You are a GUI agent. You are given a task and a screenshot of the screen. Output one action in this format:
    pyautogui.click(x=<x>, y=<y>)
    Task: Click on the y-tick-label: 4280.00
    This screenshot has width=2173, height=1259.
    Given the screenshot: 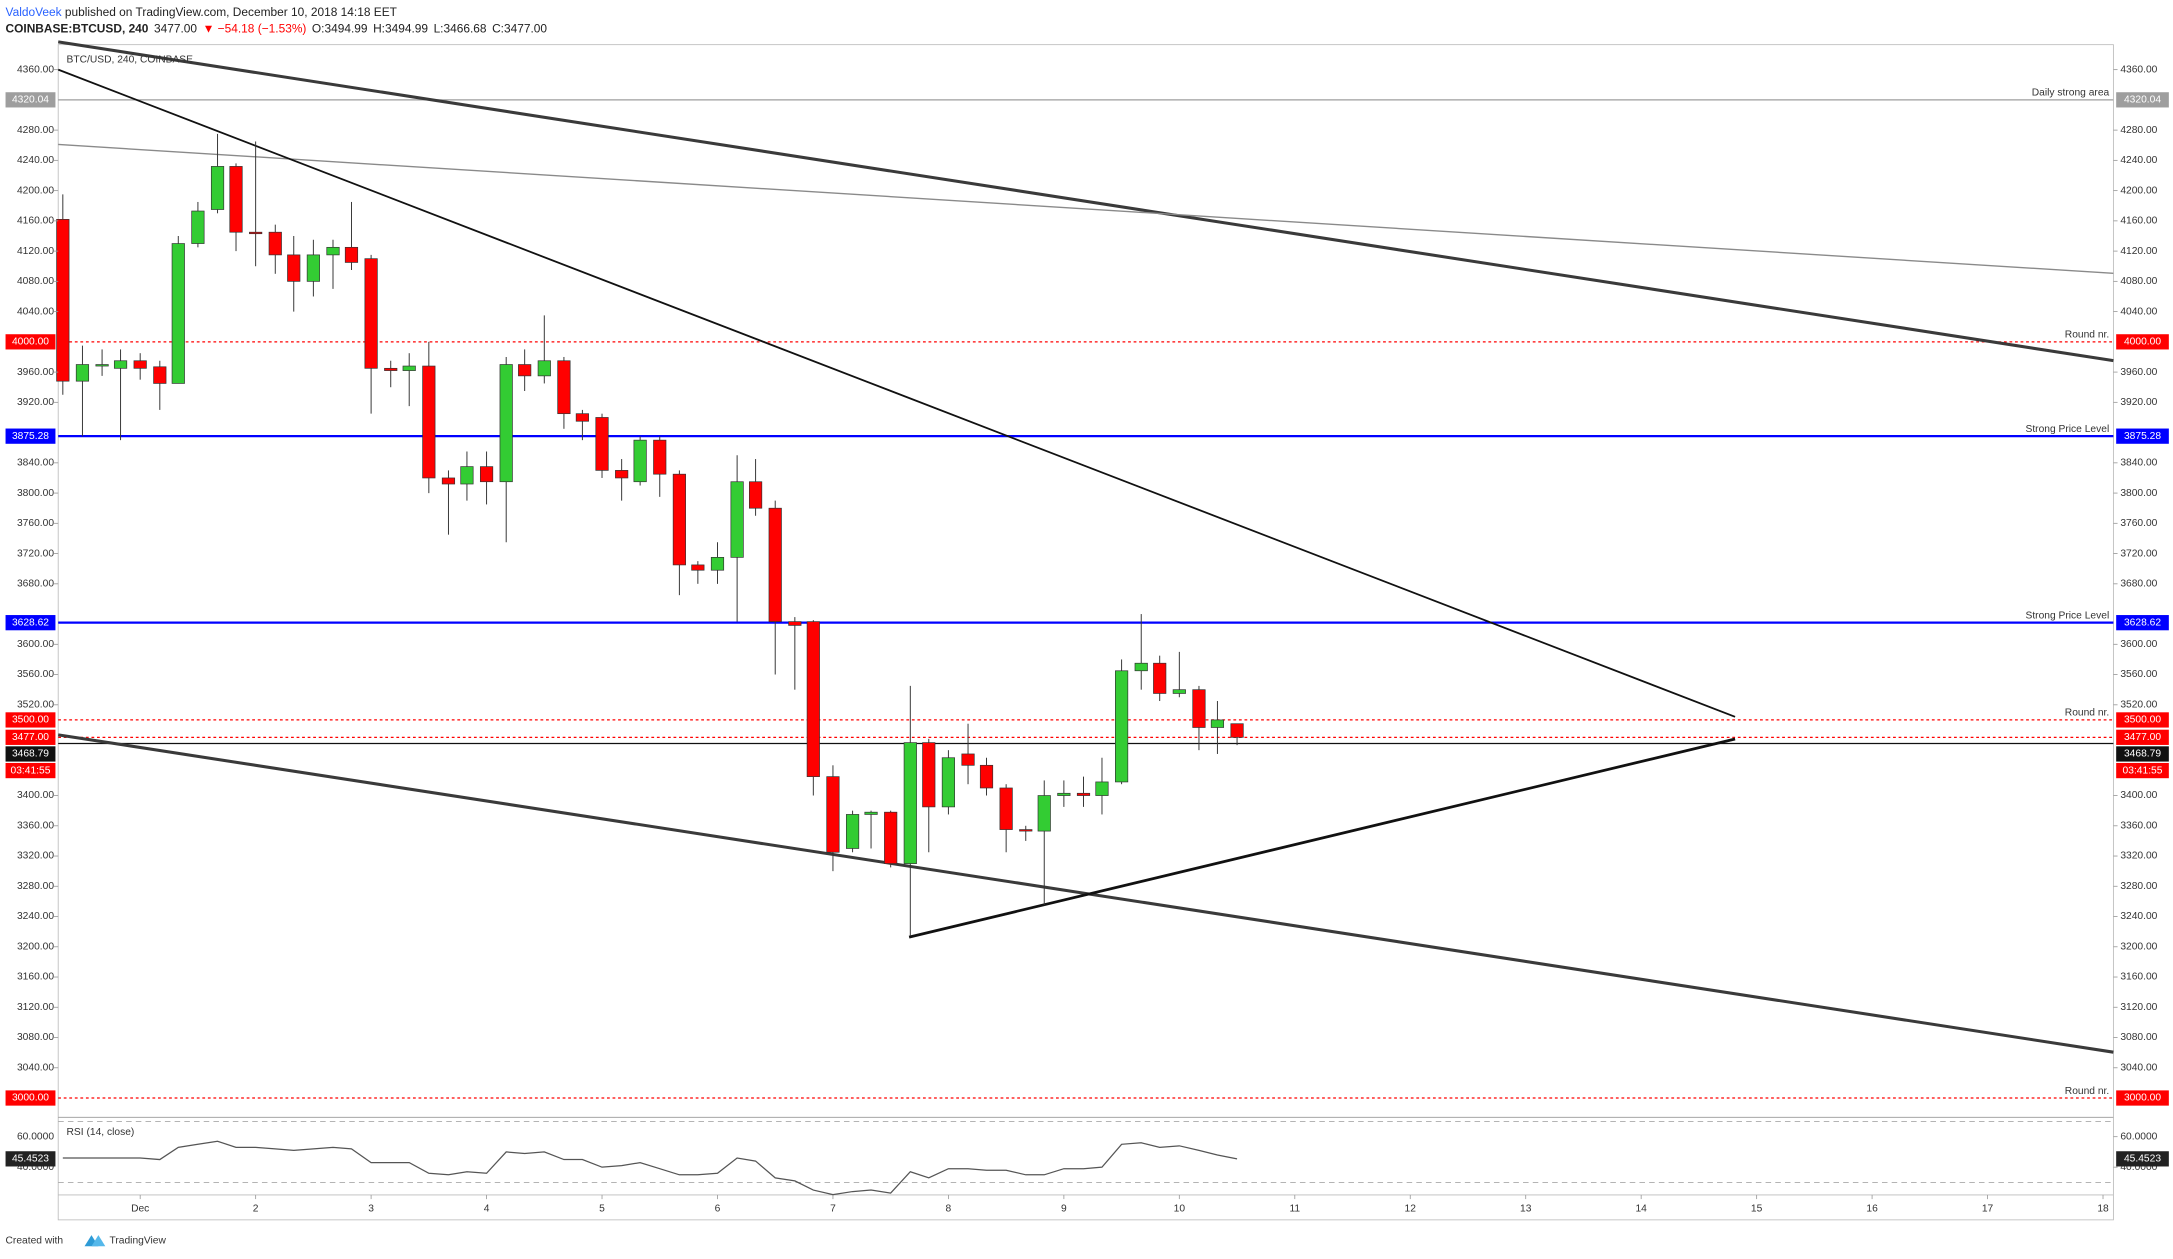 What is the action you would take?
    pyautogui.click(x=35, y=130)
    